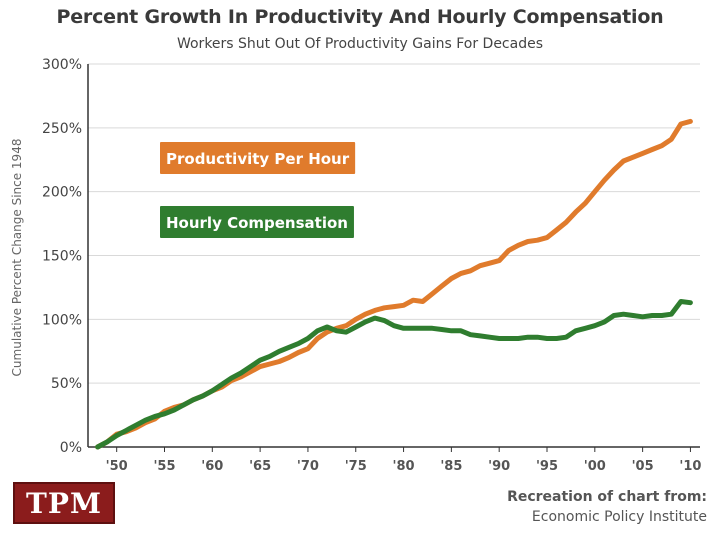  I want to click on x-tick-label: '10, so click(690, 466).